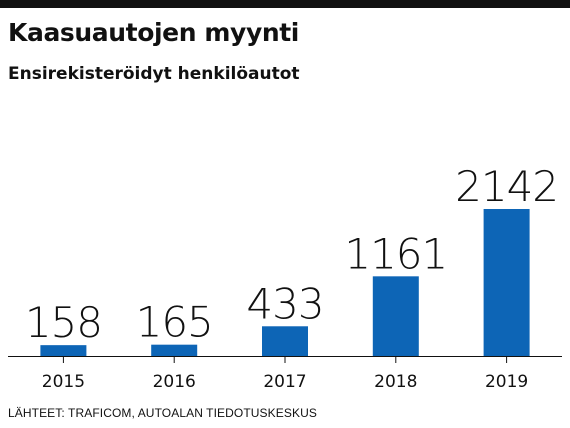  I want to click on top-rule, so click(285, 4).